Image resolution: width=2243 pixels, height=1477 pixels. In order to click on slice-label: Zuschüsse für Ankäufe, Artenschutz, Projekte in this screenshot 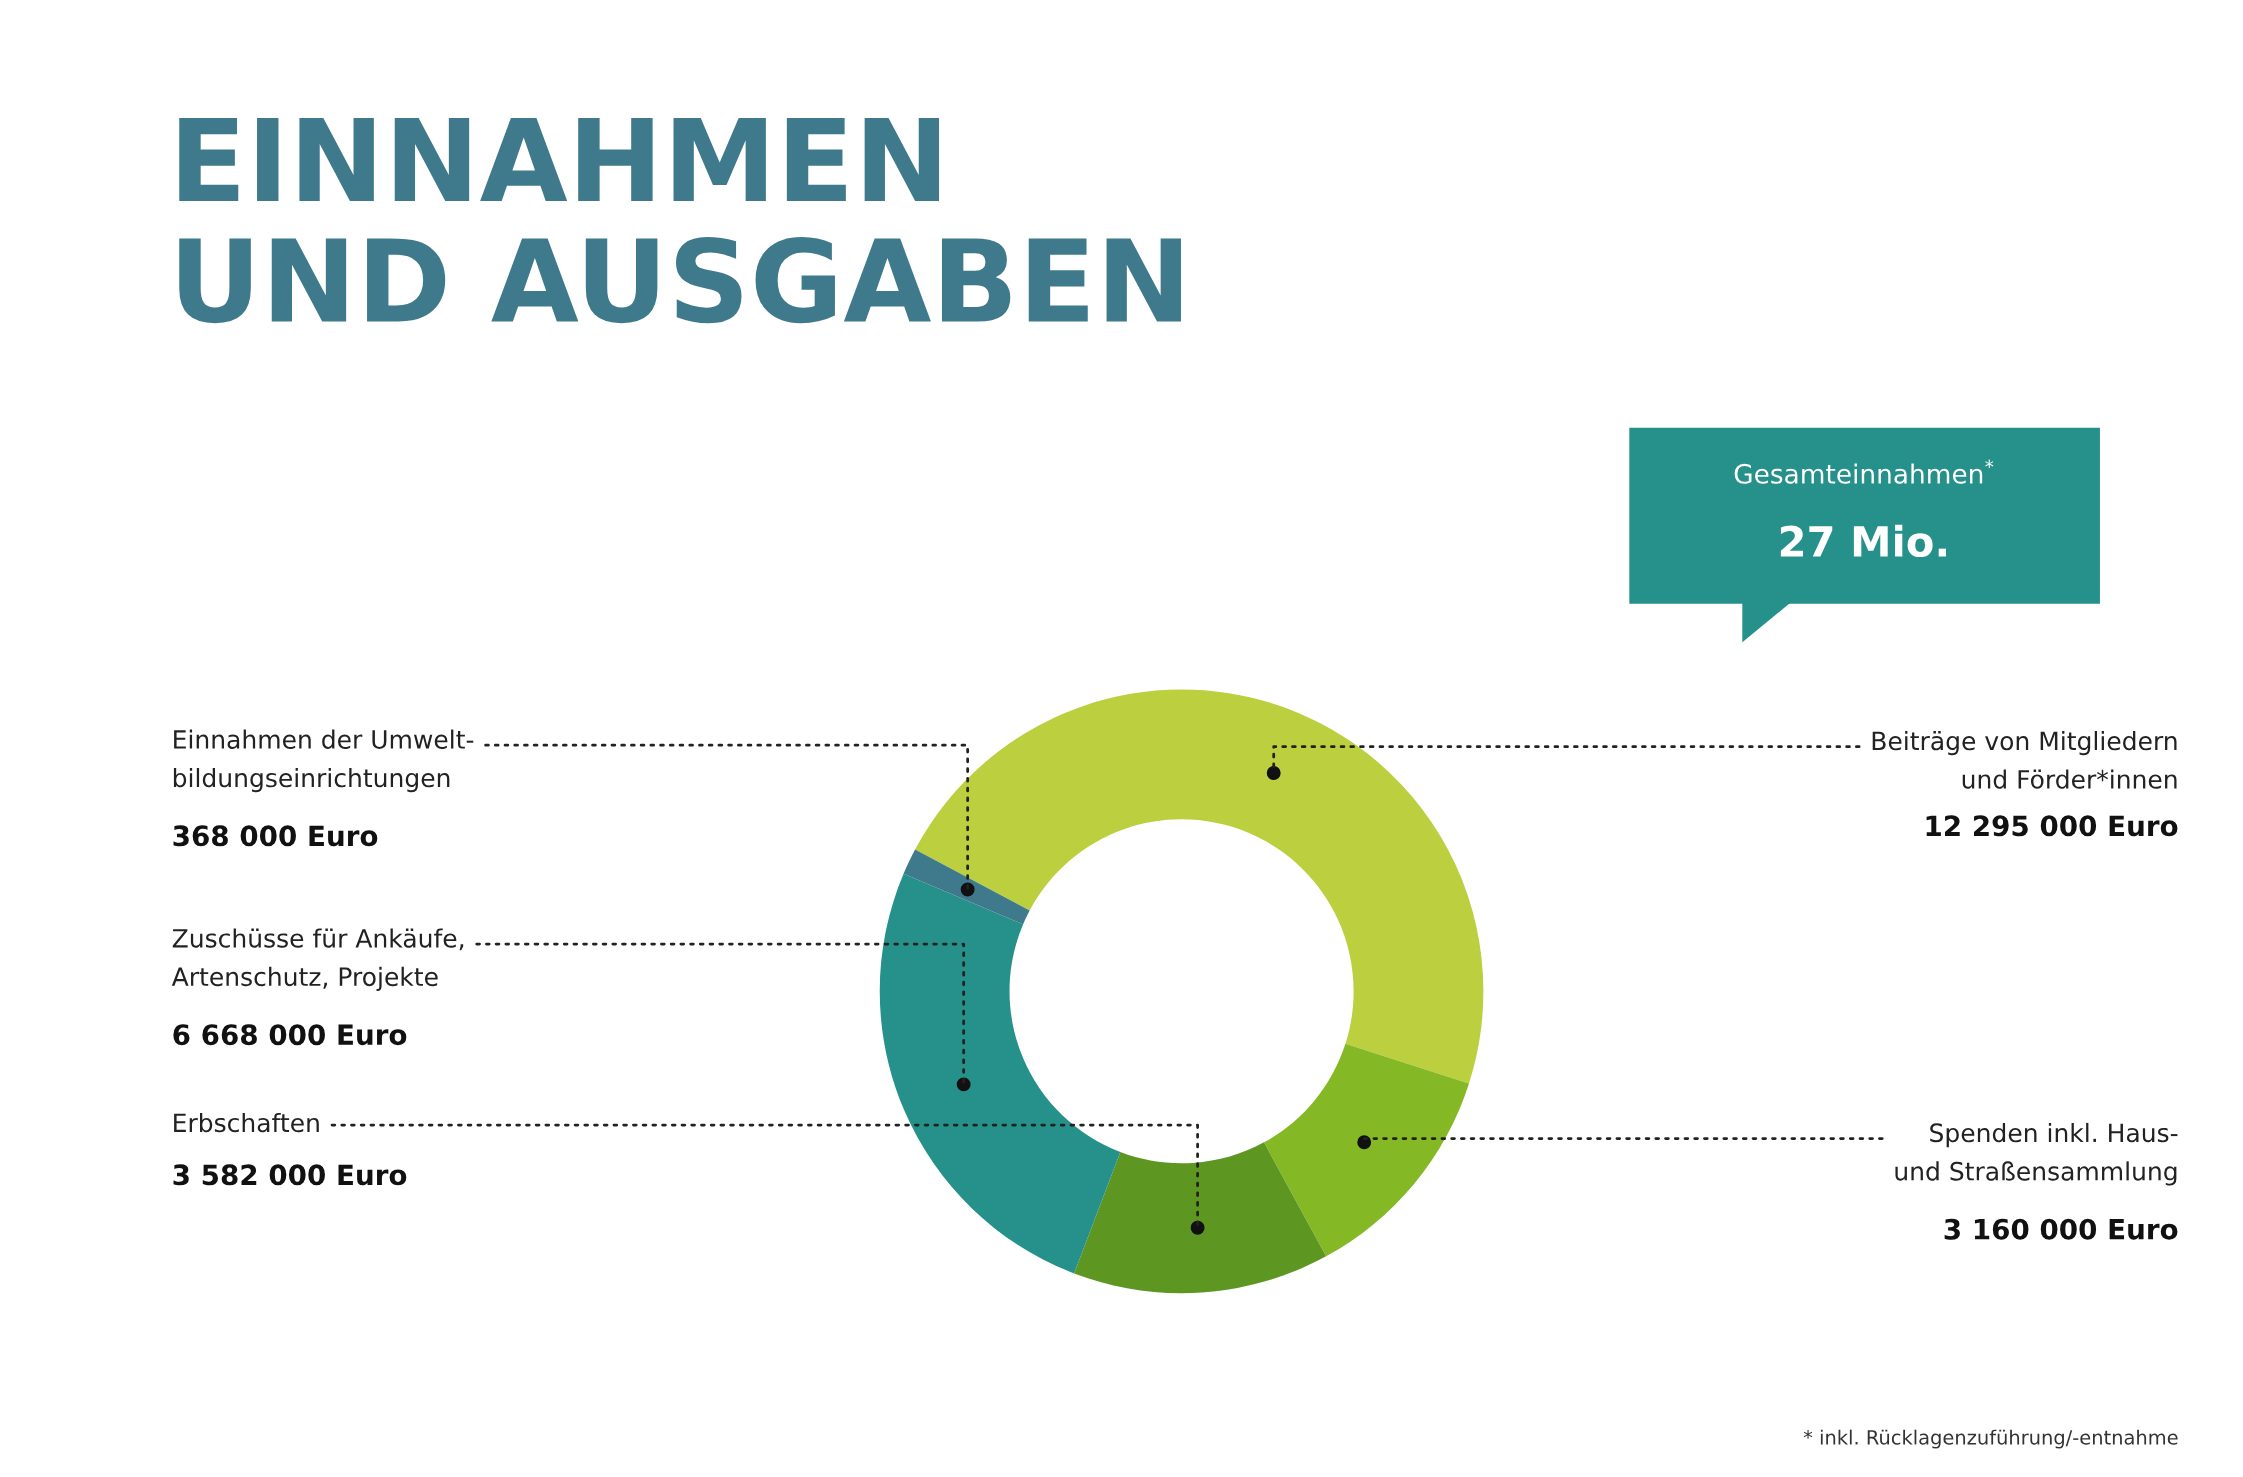, I will do `click(317, 960)`.